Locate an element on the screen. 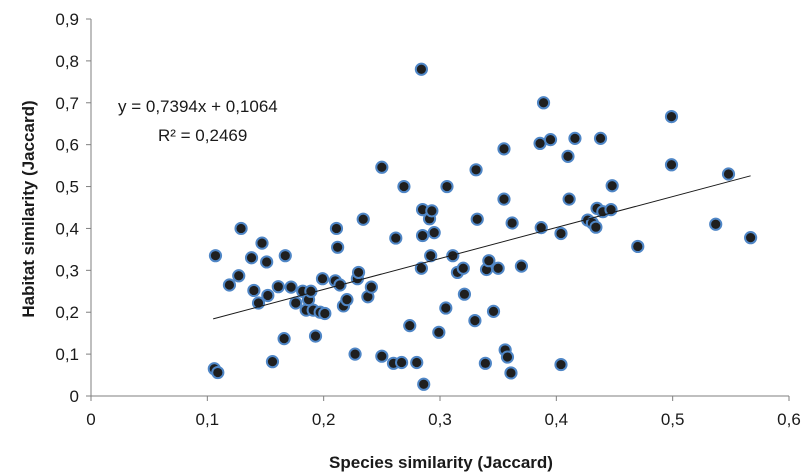  y-tick-label: 0,5 is located at coordinates (67, 187).